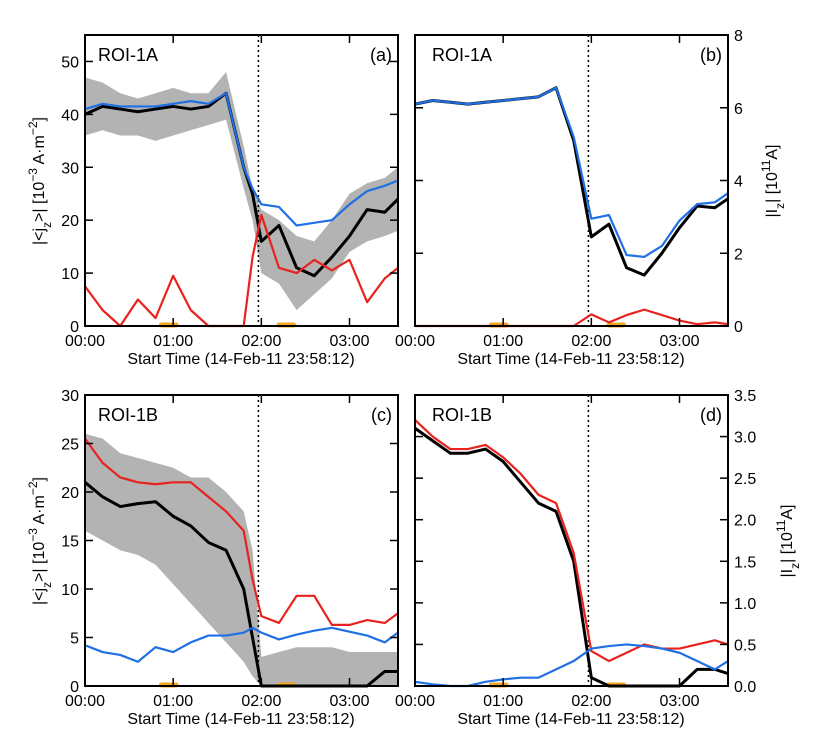  Describe the element at coordinates (349, 341) in the screenshot. I see `x-tick-label-a: 03:00` at that location.